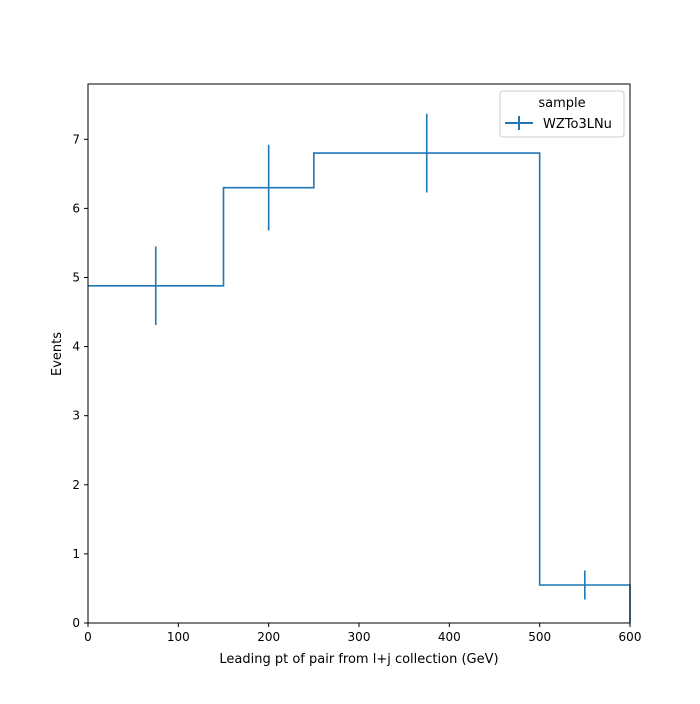  Describe the element at coordinates (359, 637) in the screenshot. I see `x-tick-label: 300` at that location.